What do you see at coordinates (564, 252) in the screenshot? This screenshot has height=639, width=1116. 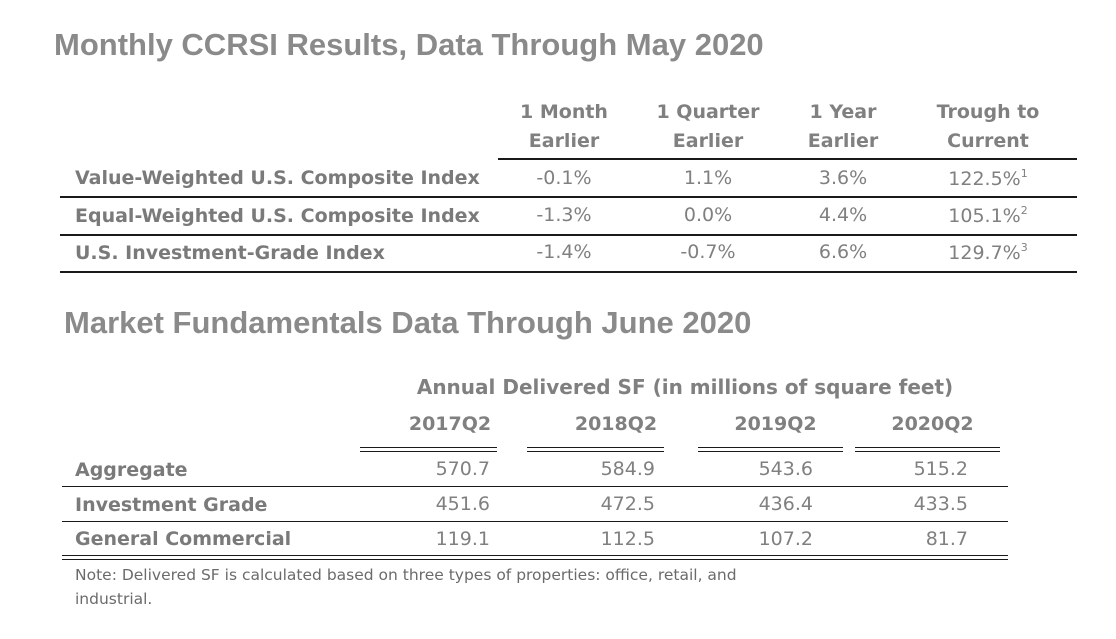 I see `cell-value: -1.4%` at bounding box center [564, 252].